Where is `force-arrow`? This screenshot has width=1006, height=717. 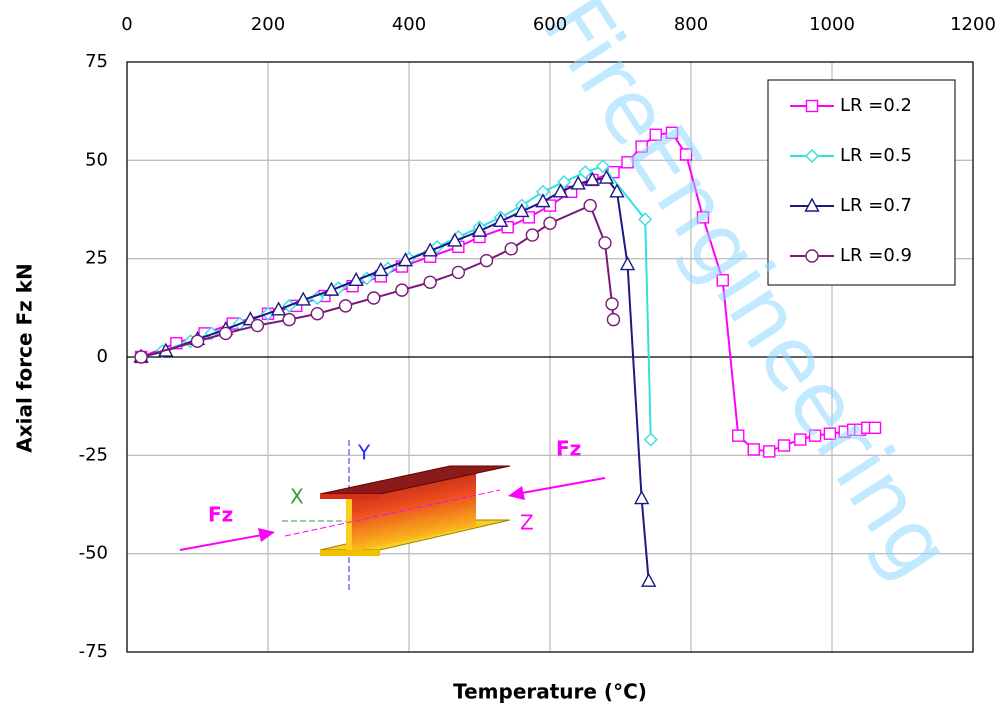
force-arrow is located at coordinates (563, 485).